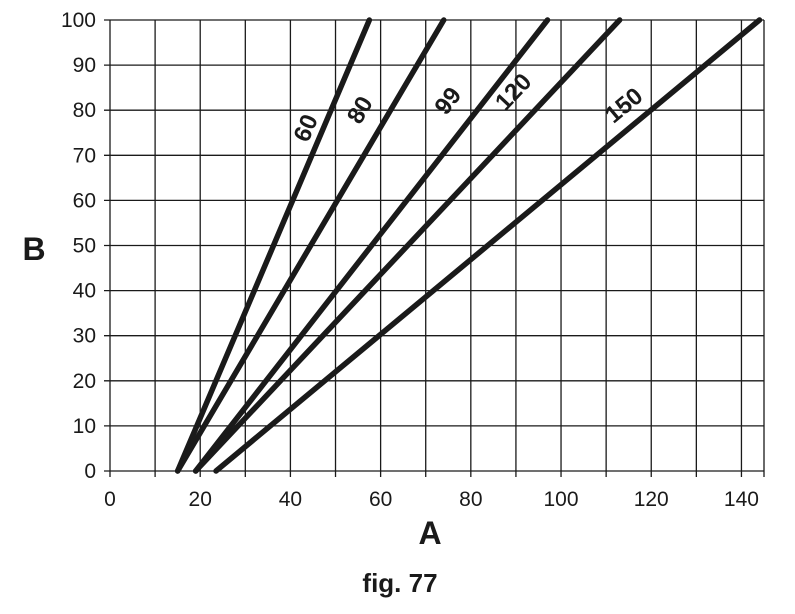 The image size is (795, 614). What do you see at coordinates (360, 110) in the screenshot?
I see `series-label-80: 80` at bounding box center [360, 110].